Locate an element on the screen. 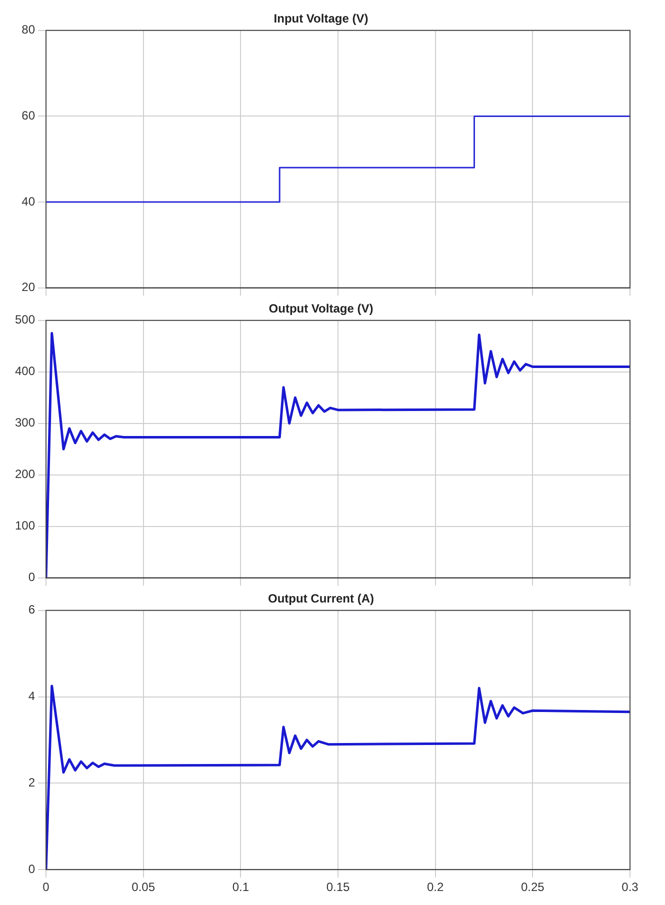  x-tick-label: 0.15 is located at coordinates (338, 887).